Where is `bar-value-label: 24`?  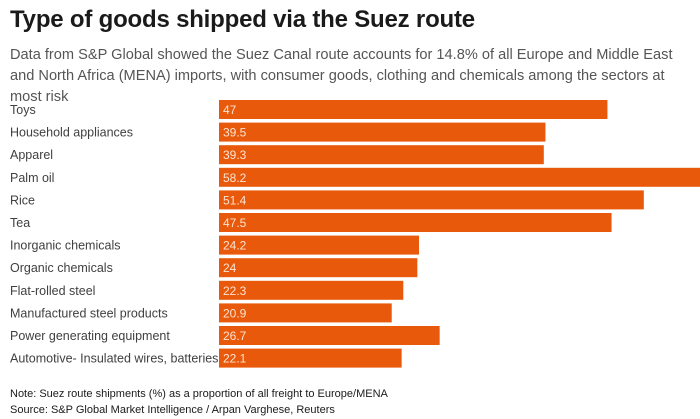 bar-value-label: 24 is located at coordinates (230, 268).